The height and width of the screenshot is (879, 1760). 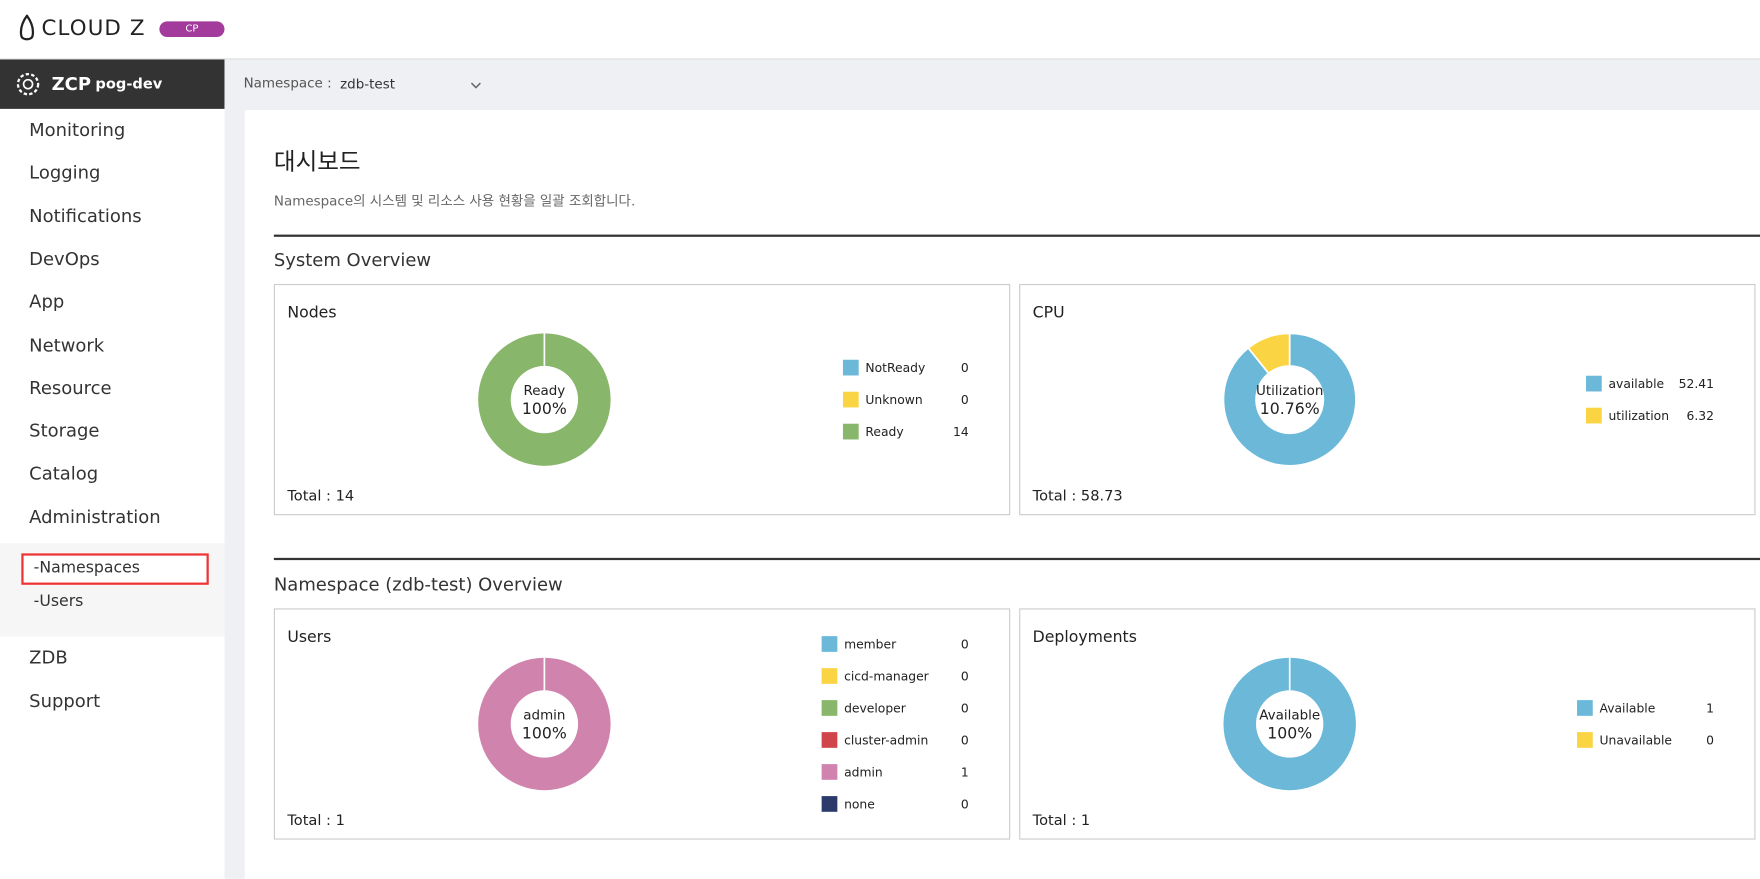 What do you see at coordinates (58, 601) in the screenshot?
I see `submenu-item: -Users` at bounding box center [58, 601].